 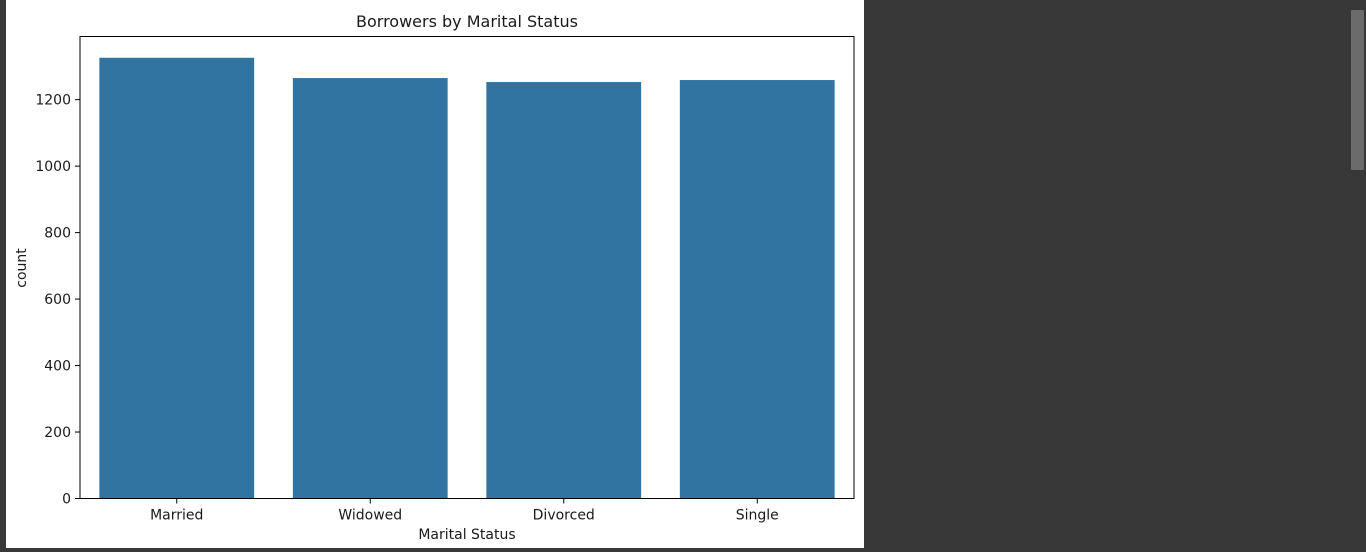 I want to click on x-tick-label: Single, so click(x=757, y=516).